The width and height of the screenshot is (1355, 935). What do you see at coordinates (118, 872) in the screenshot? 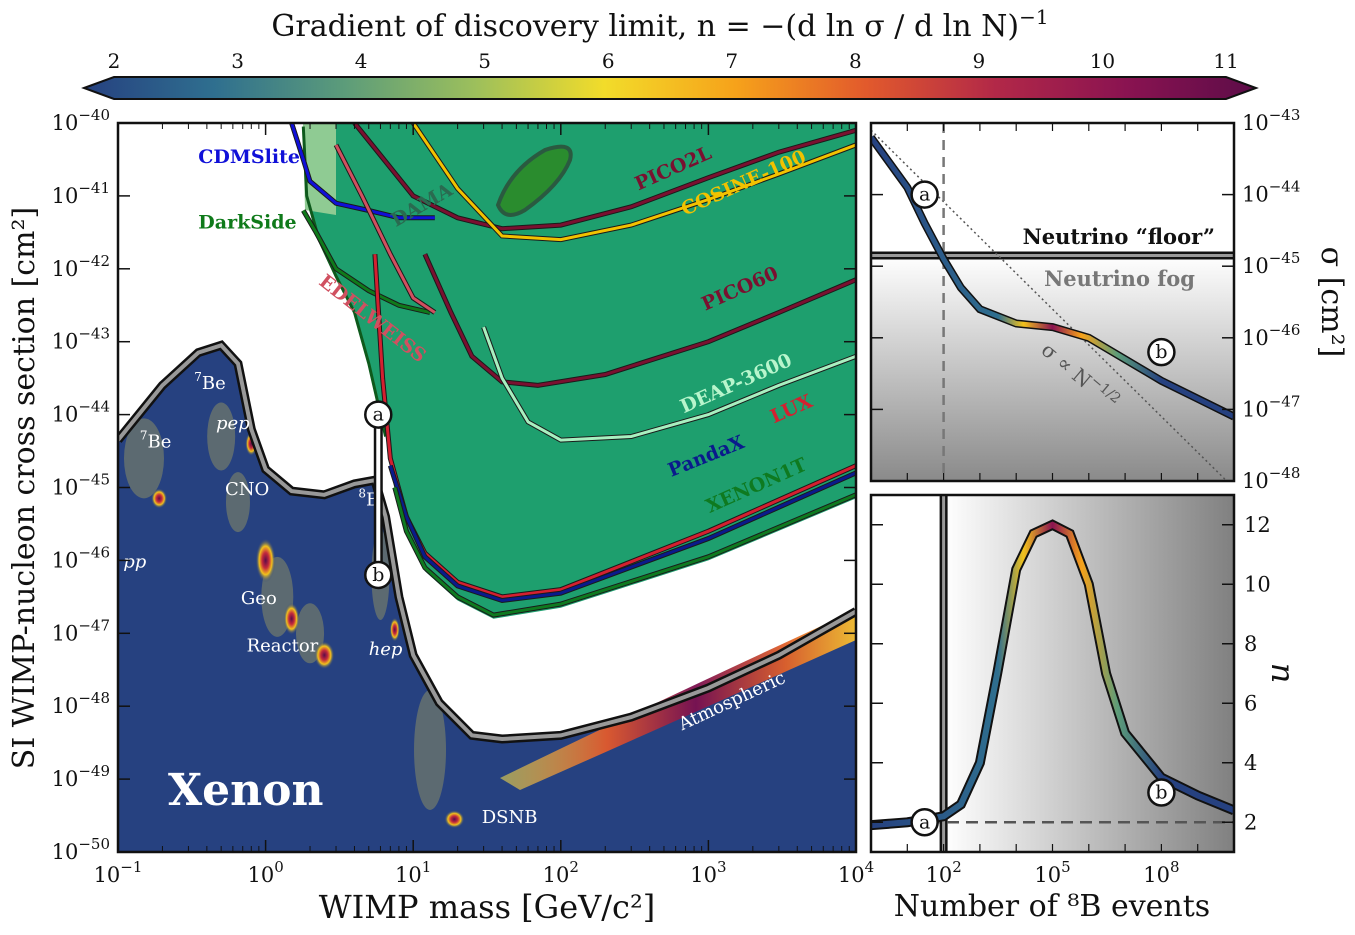
I see `main-x-tick-label: 10⁻¹` at bounding box center [118, 872].